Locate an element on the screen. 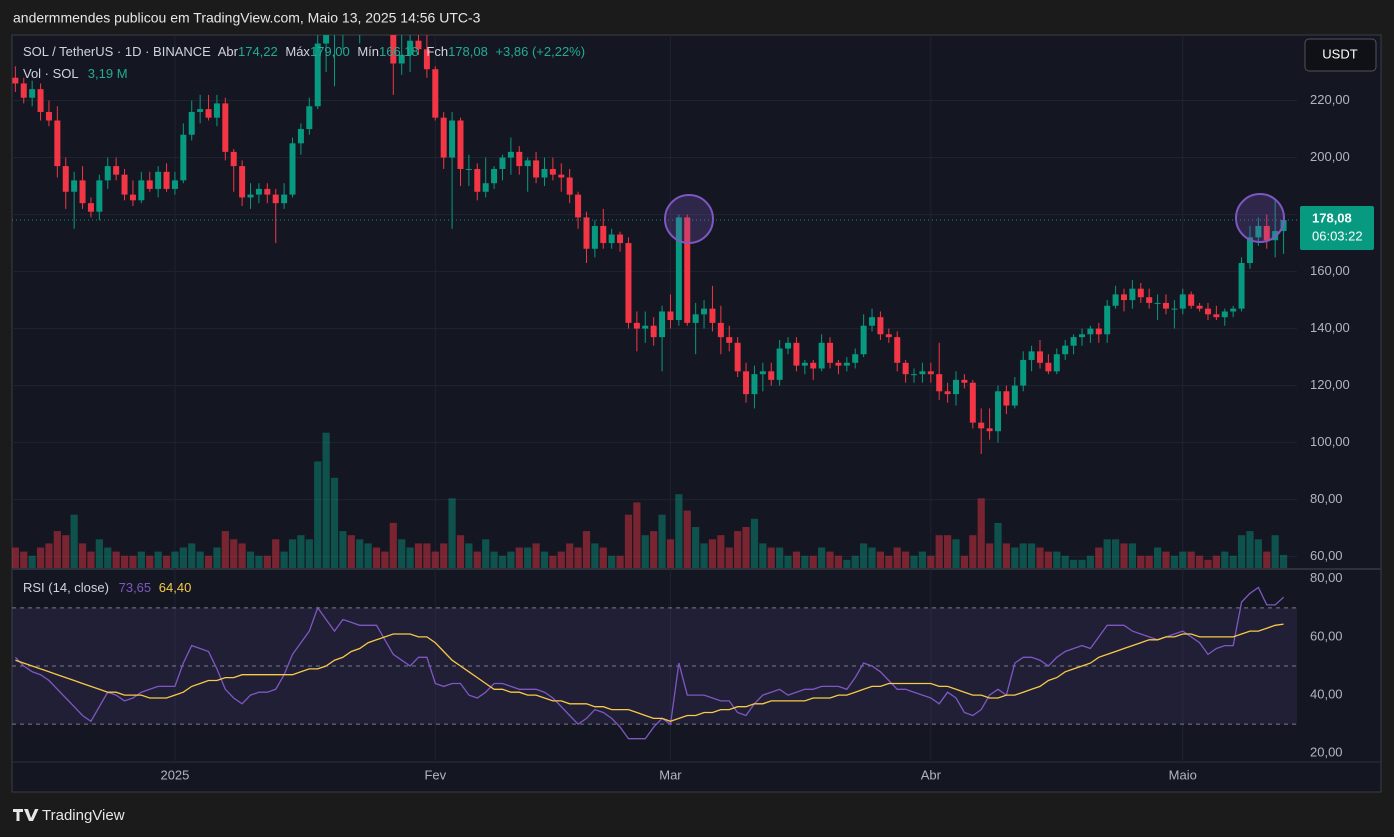 The width and height of the screenshot is (1394, 837). currency-button-box is located at coordinates (1340, 55).